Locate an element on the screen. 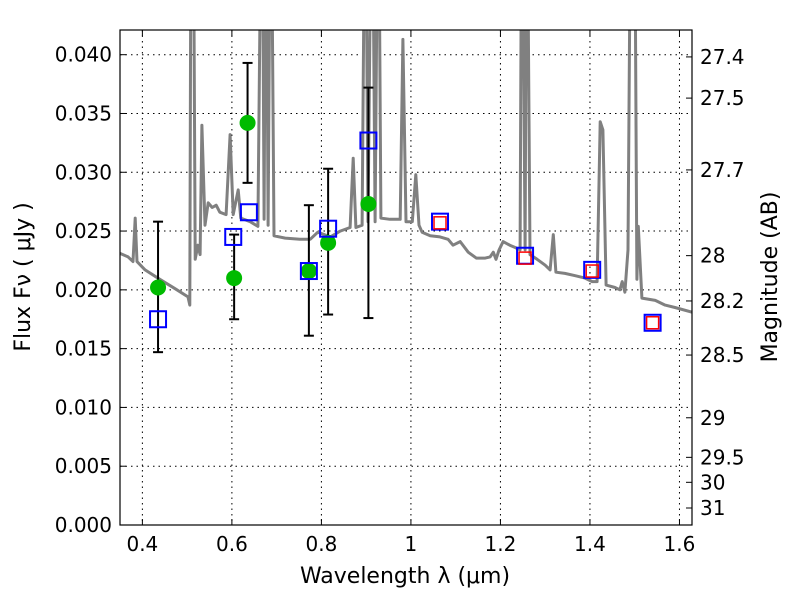 The width and height of the screenshot is (800, 604). y-tick-label: 0.030 is located at coordinates (83, 172).